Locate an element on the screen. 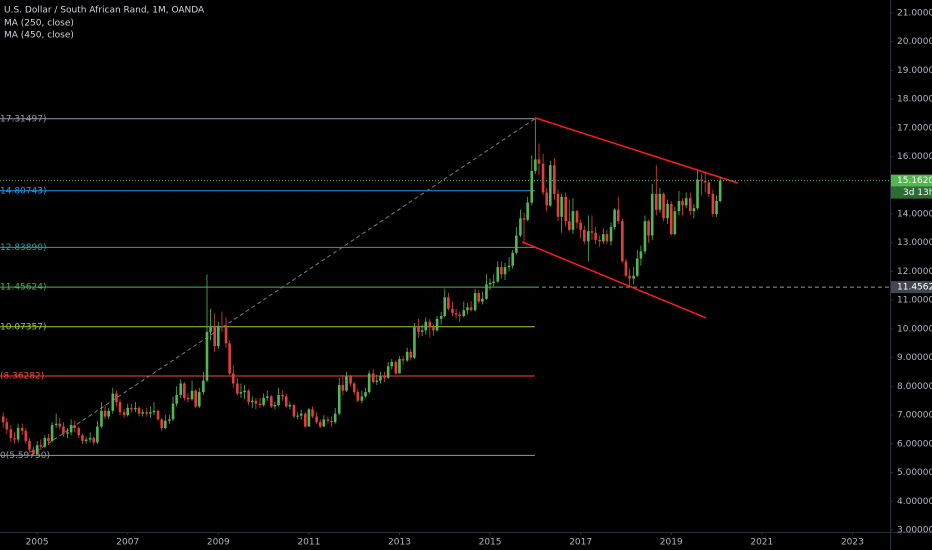 The image size is (932, 550). x-tick-label: 2013 is located at coordinates (399, 543).